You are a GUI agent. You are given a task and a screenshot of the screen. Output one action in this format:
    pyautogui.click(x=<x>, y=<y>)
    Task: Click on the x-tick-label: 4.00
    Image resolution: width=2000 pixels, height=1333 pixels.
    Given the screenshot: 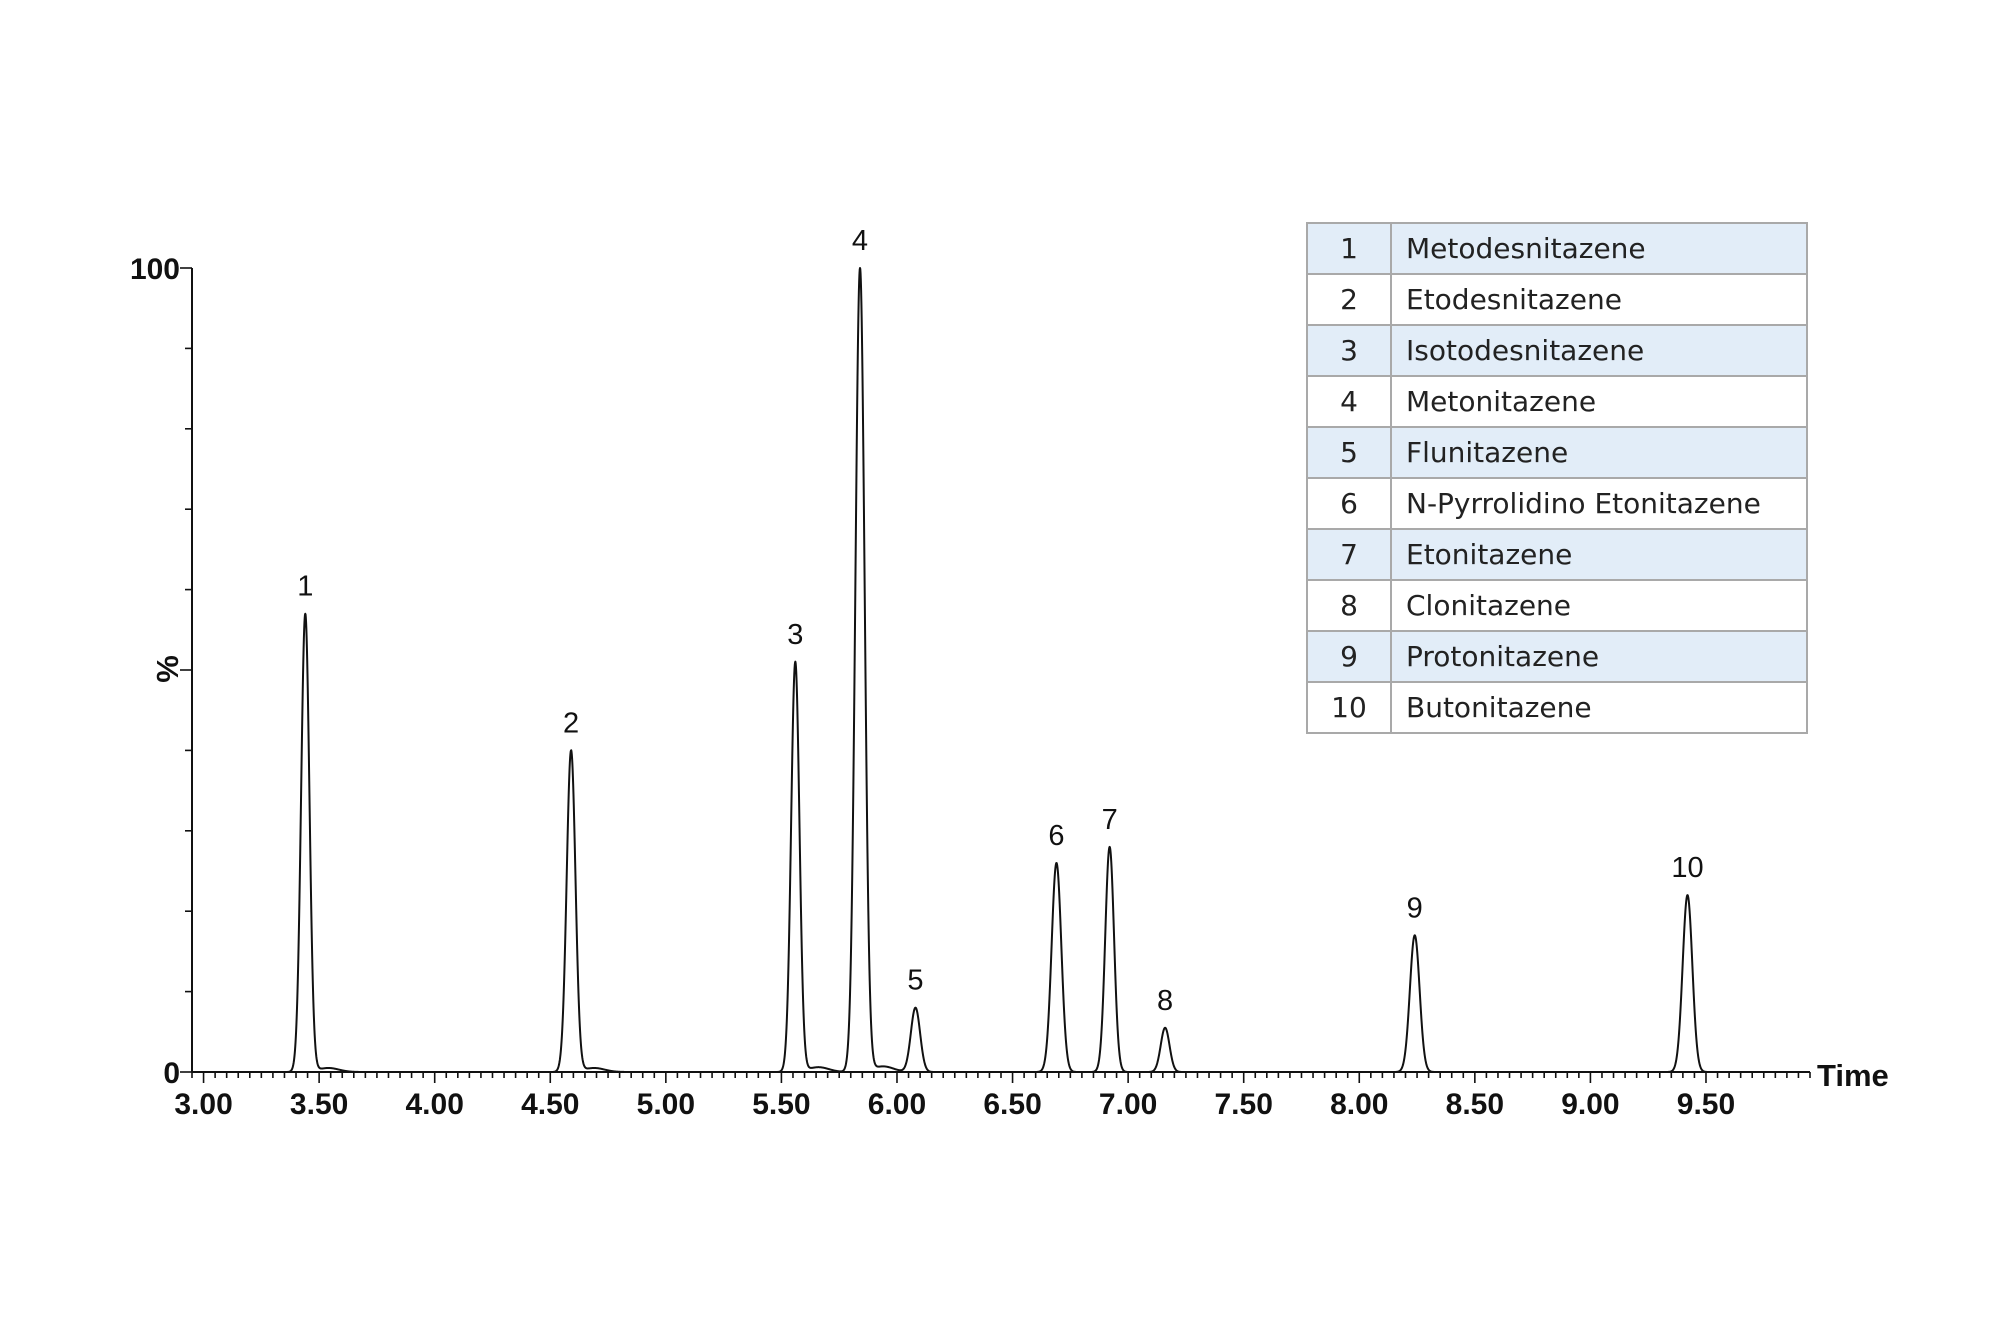 What is the action you would take?
    pyautogui.click(x=435, y=1104)
    